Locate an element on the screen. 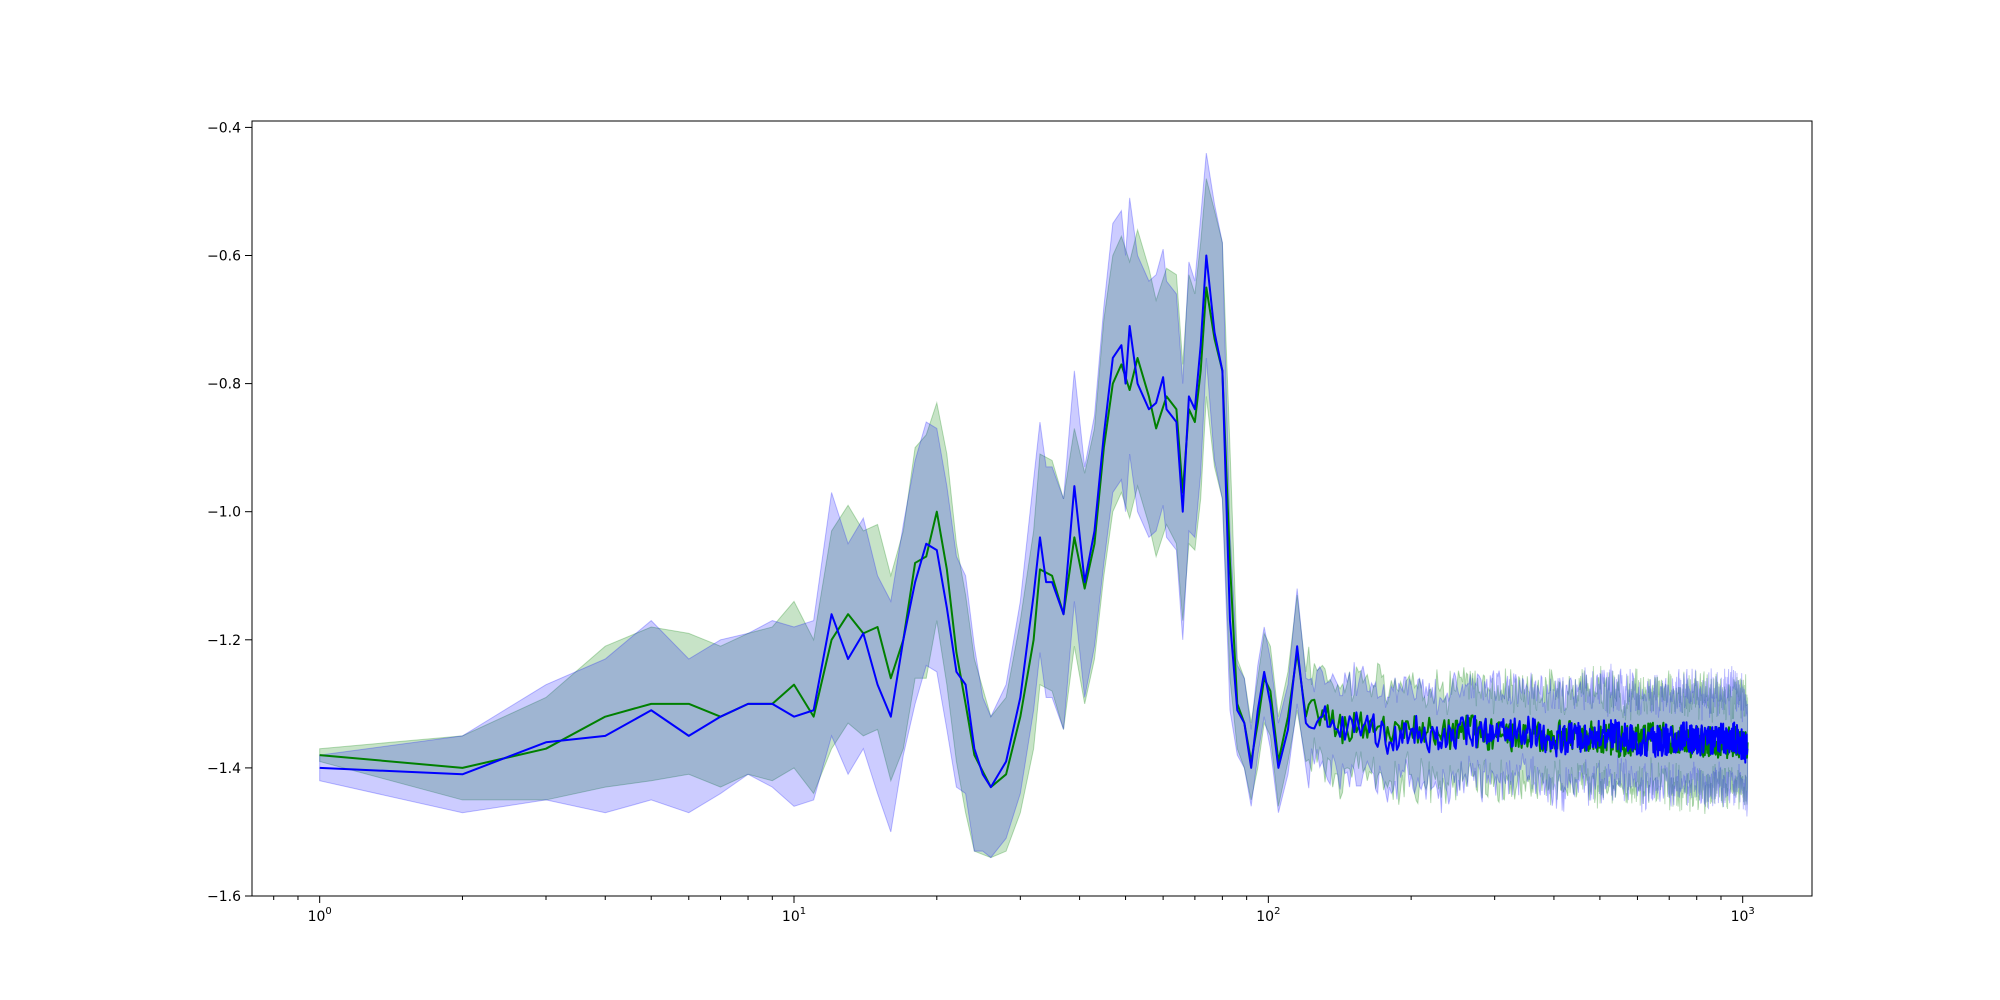  x-axis: 10⁰ 10¹ 10² 10³ is located at coordinates (1014, 910).